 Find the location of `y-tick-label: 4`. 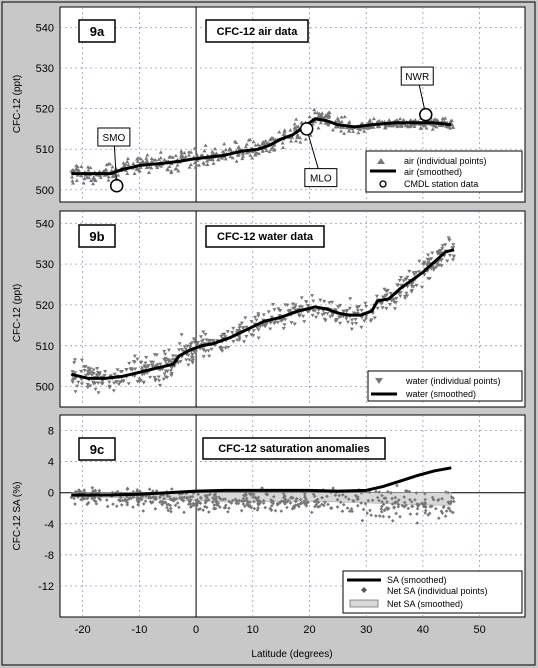

y-tick-label: 4 is located at coordinates (51, 463).